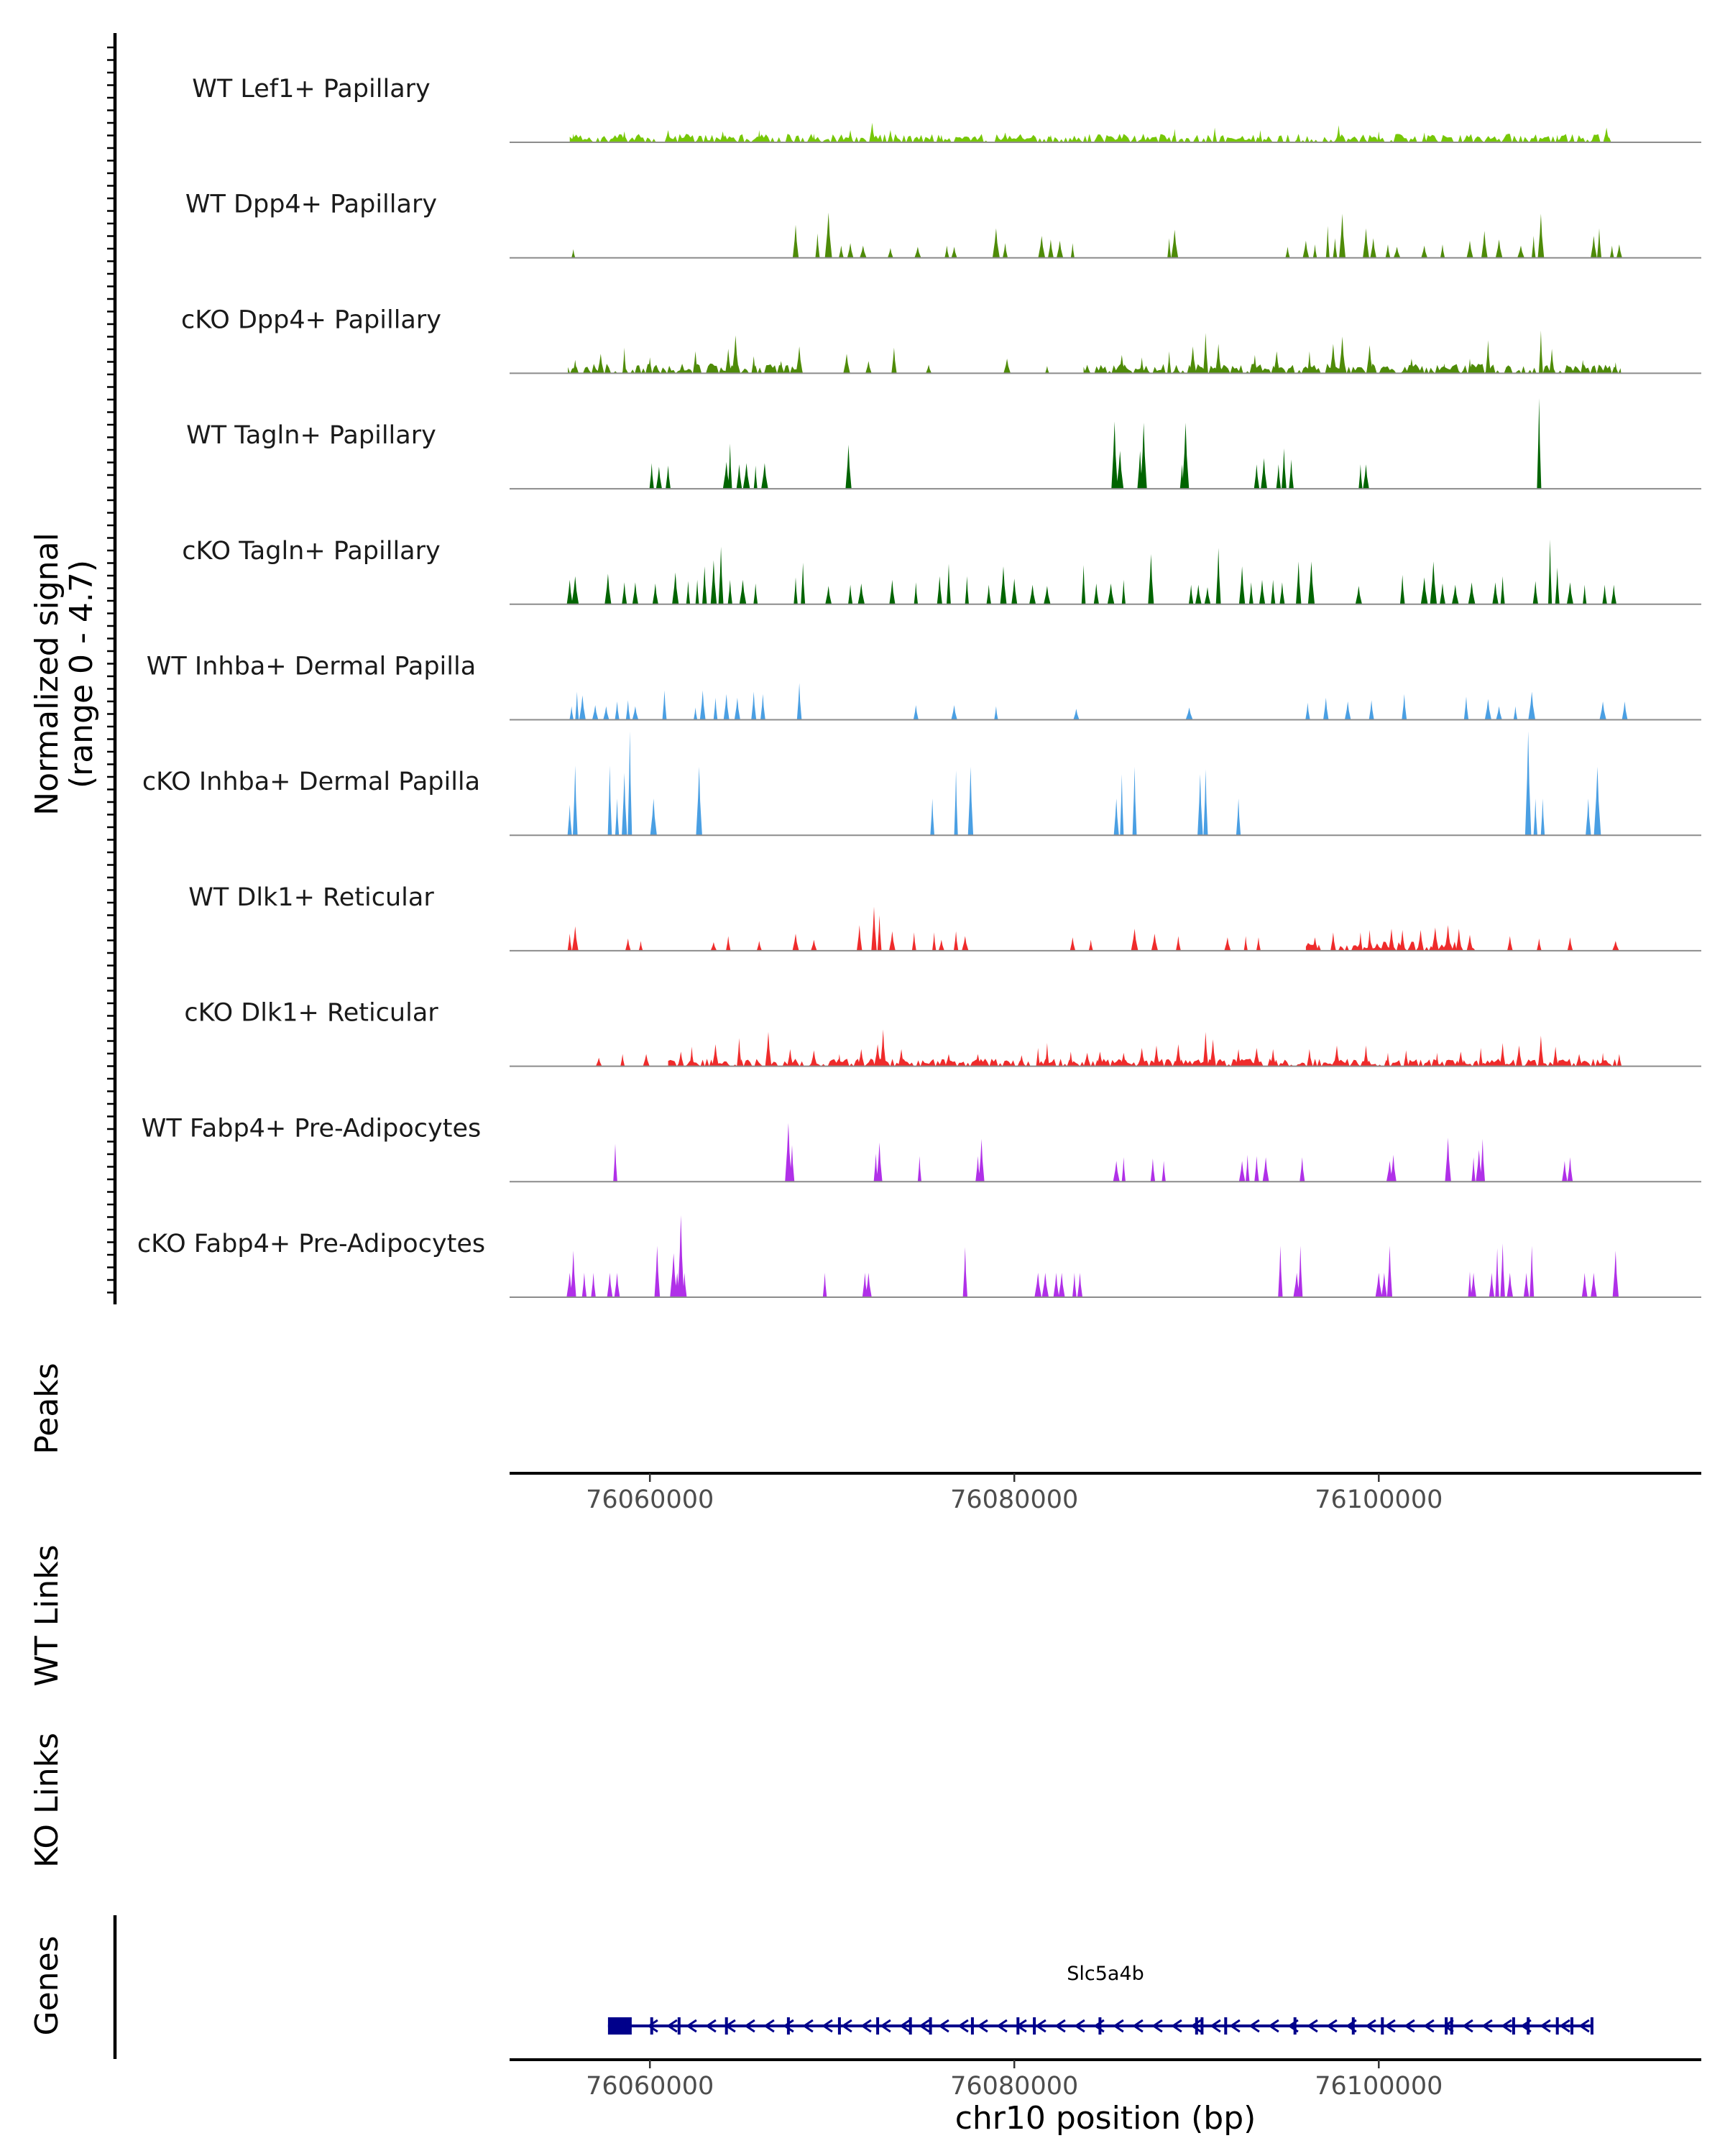 The width and height of the screenshot is (1725, 2156). I want to click on track-10: WT Fabp4+ Pre-Adipocytes, so click(921, 1148).